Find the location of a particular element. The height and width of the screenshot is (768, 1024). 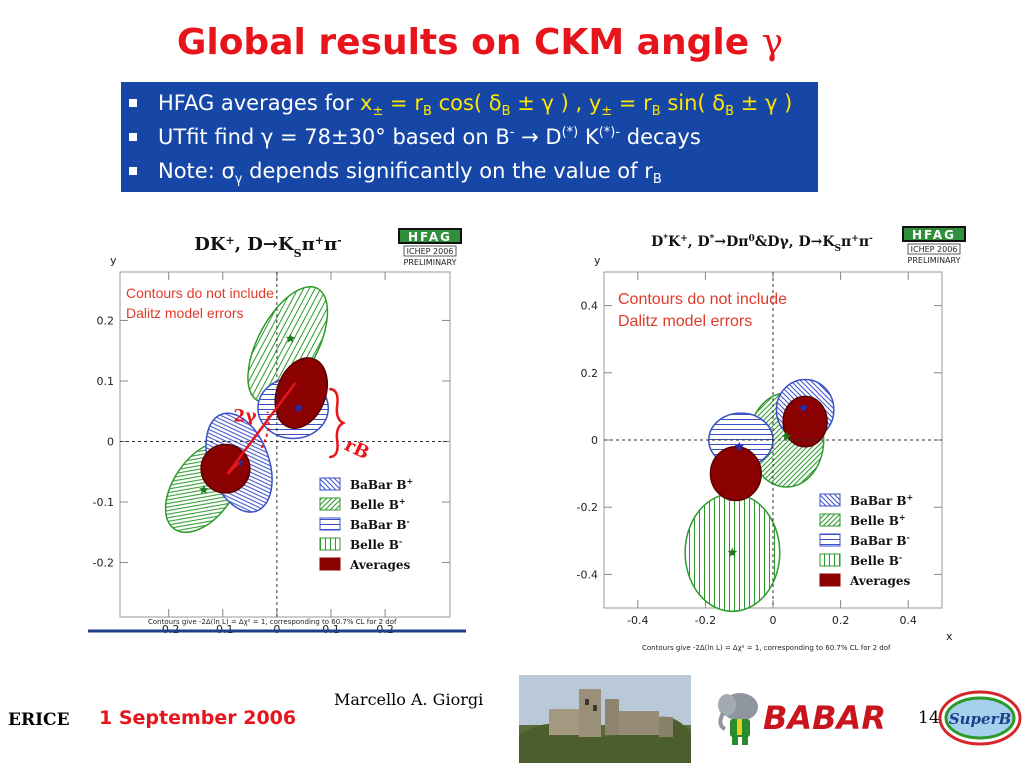

plot-title: D*K+, D*→Dπ0&Dγ, D→KSπ+π- is located at coordinates (762, 244).